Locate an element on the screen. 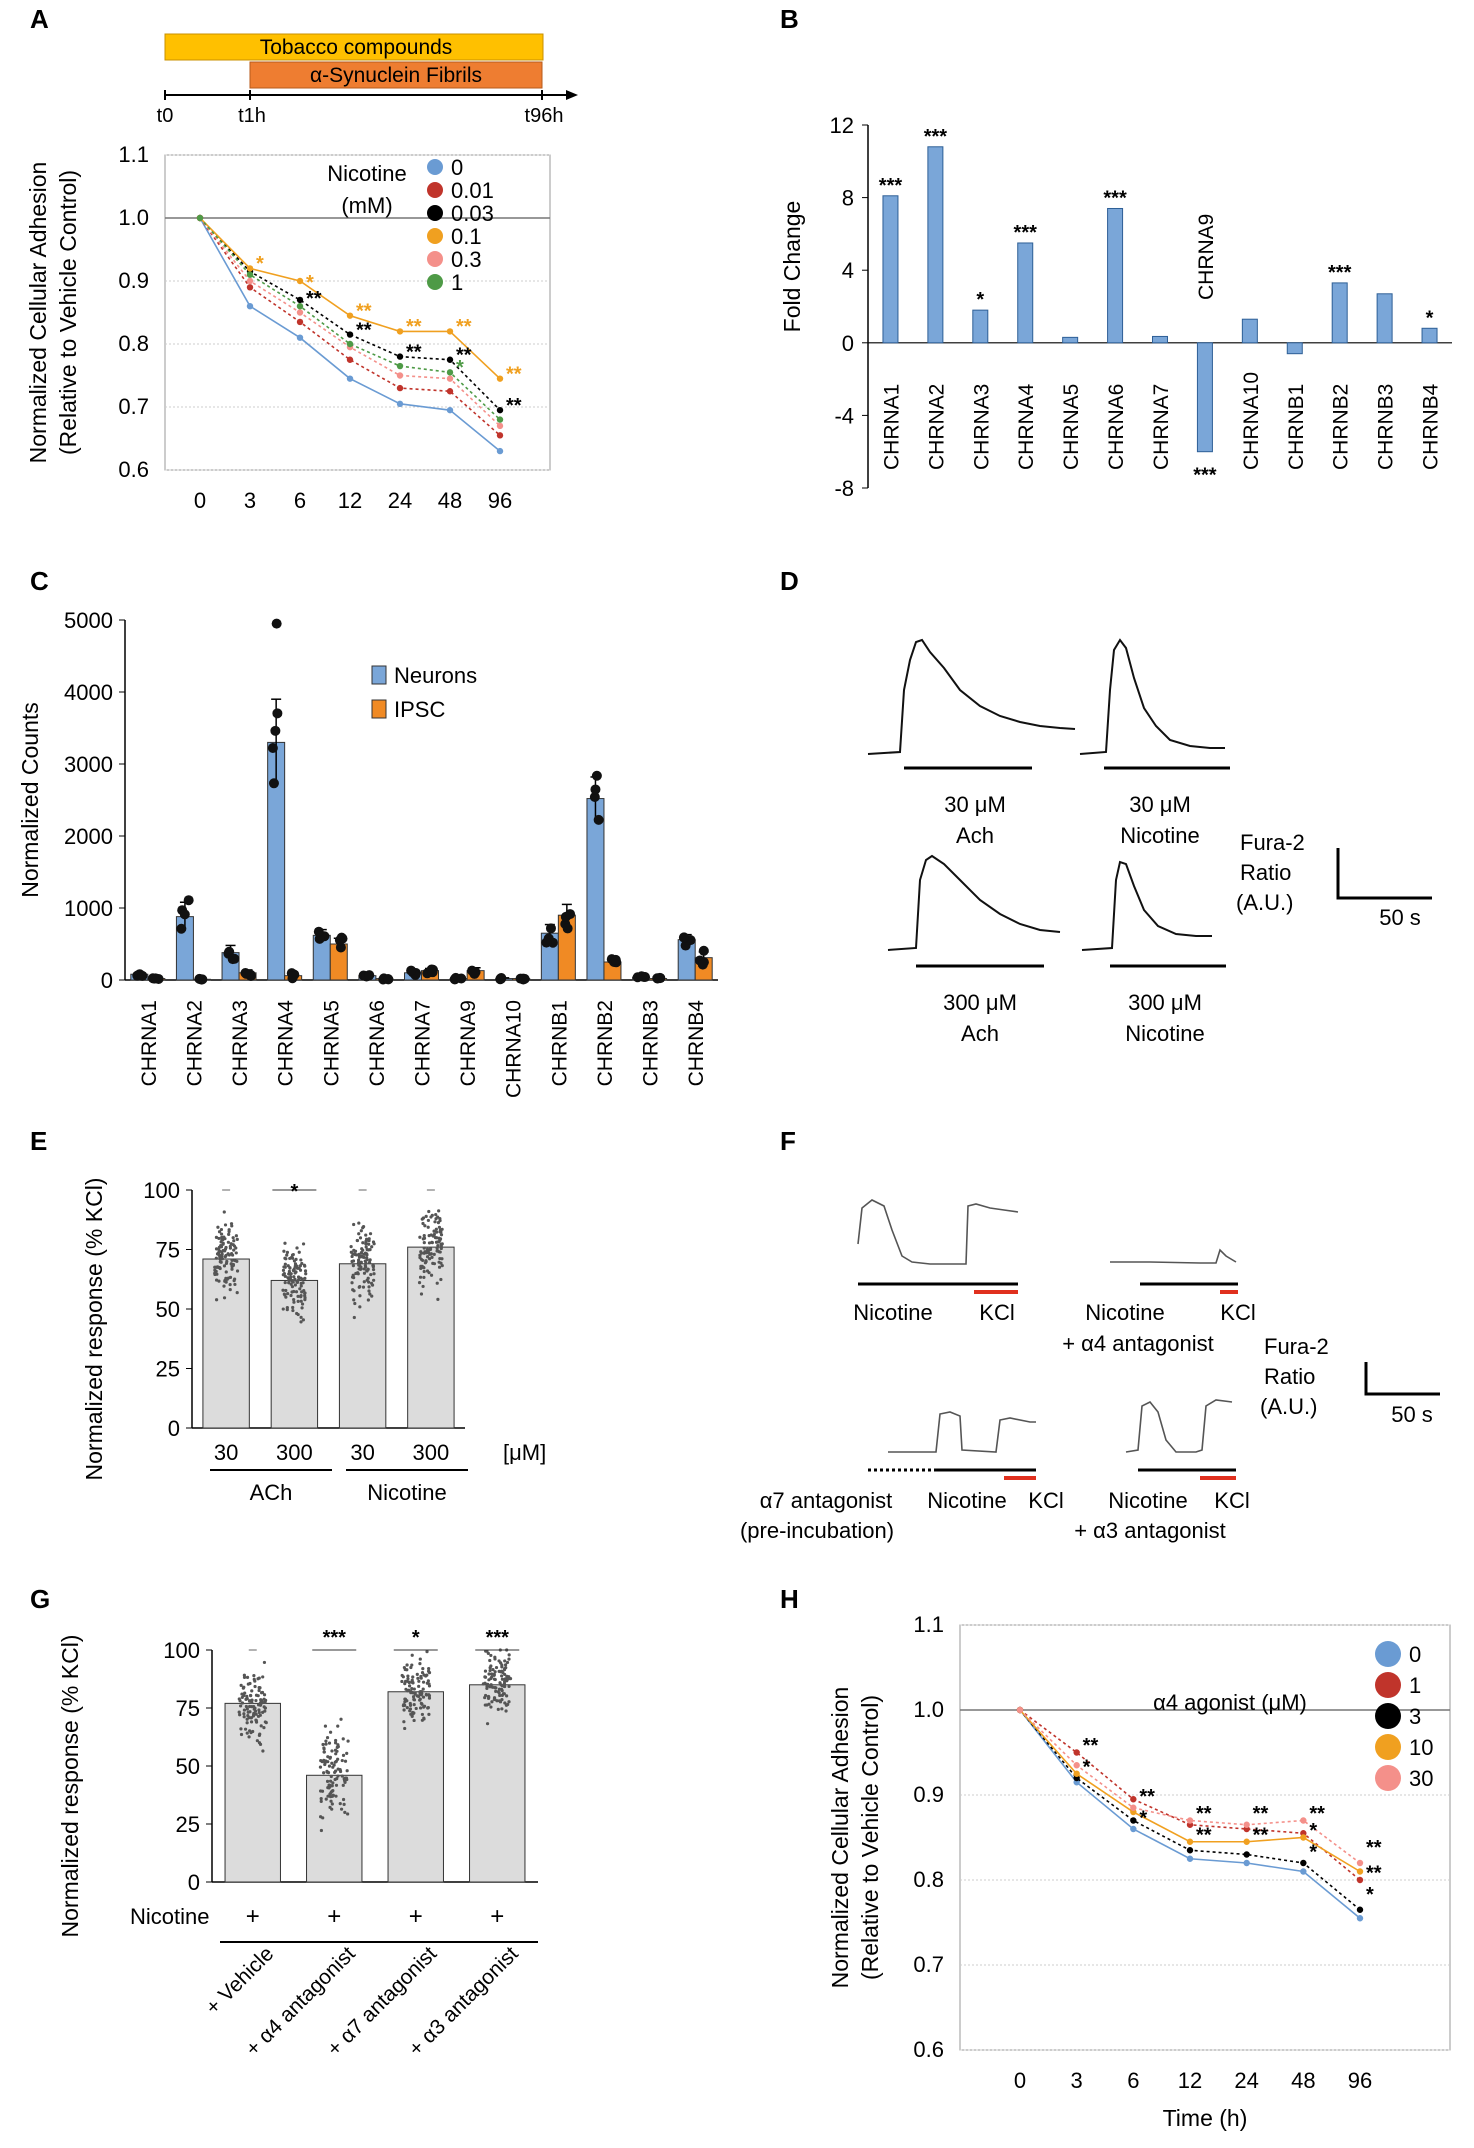  y-tick-label: 2000 is located at coordinates (88, 836).